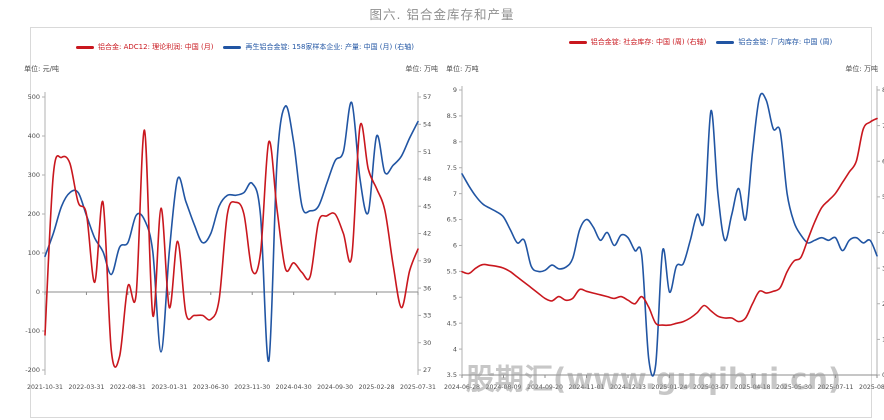 The image size is (884, 420). Describe the element at coordinates (427, 206) in the screenshot. I see `svg-text: 45` at that location.